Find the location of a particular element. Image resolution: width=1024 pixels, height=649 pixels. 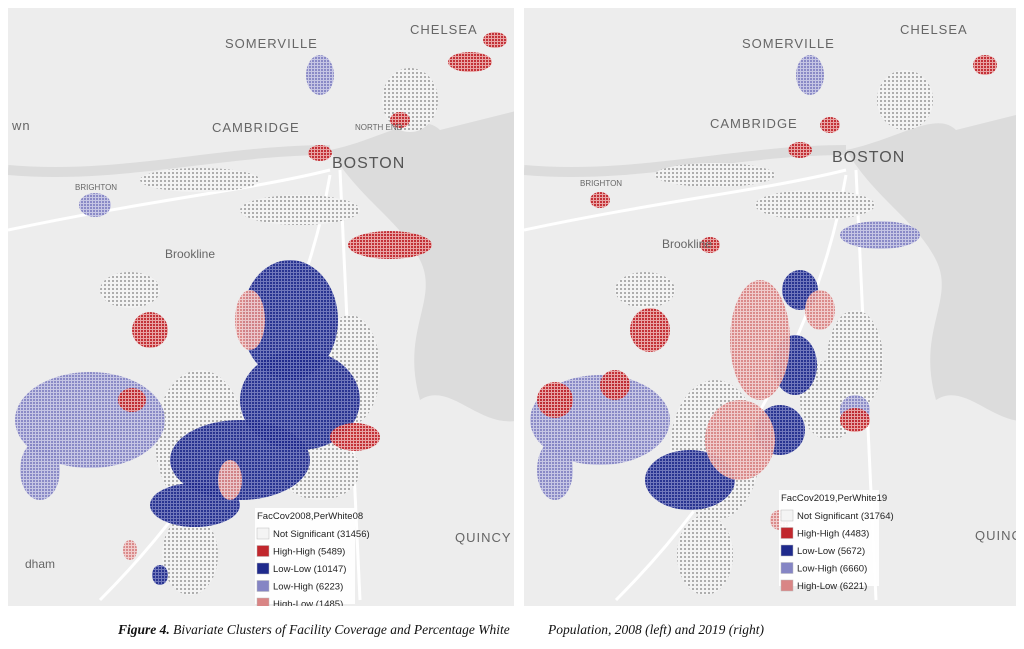

legend-label: High-High (5489) is located at coordinates (309, 552).